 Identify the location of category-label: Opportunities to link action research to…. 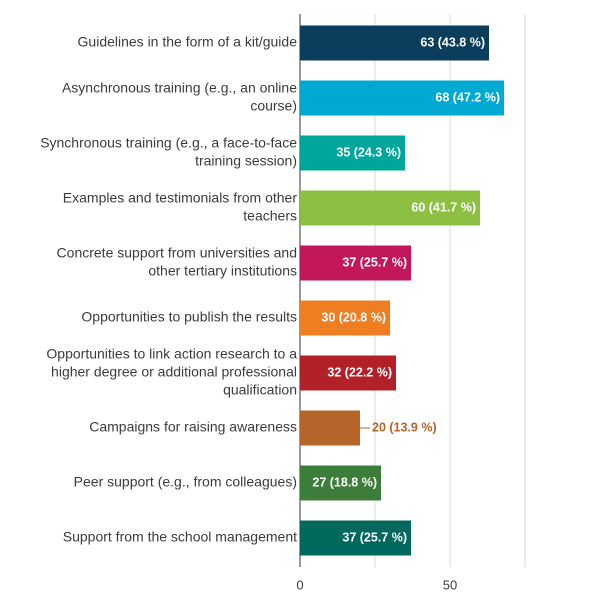
(171, 372).